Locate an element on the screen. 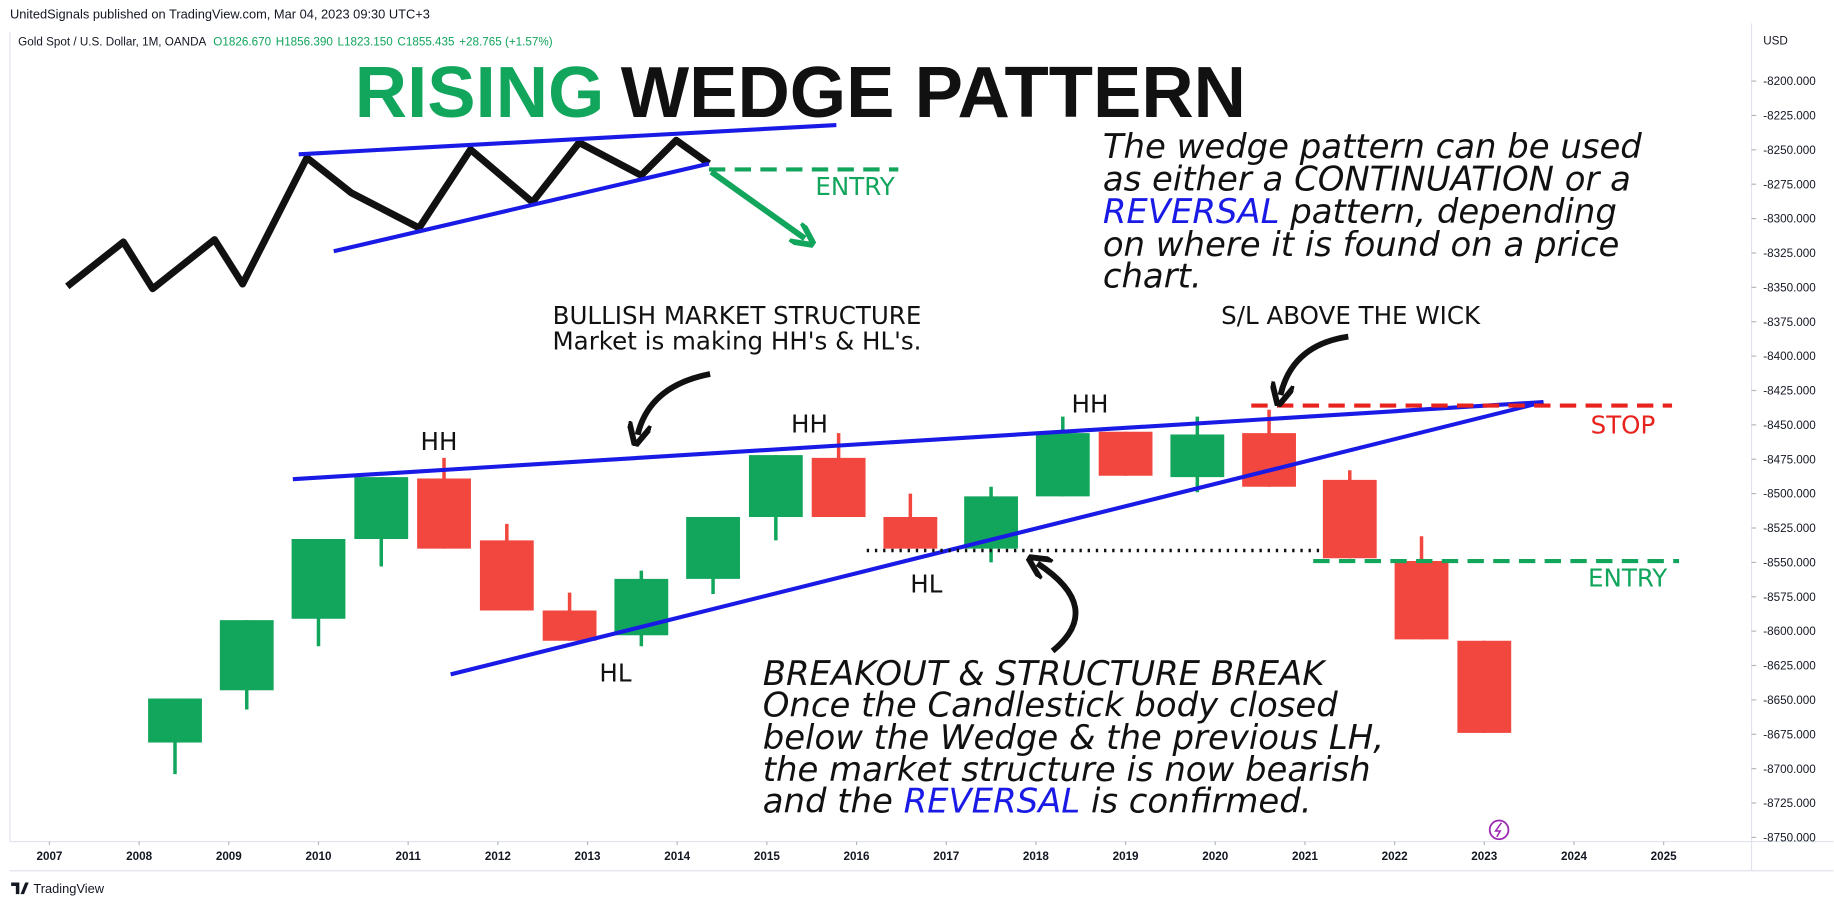 Image resolution: width=1834 pixels, height=907 pixels. y-tick-label: -8600.000 is located at coordinates (1789, 631).